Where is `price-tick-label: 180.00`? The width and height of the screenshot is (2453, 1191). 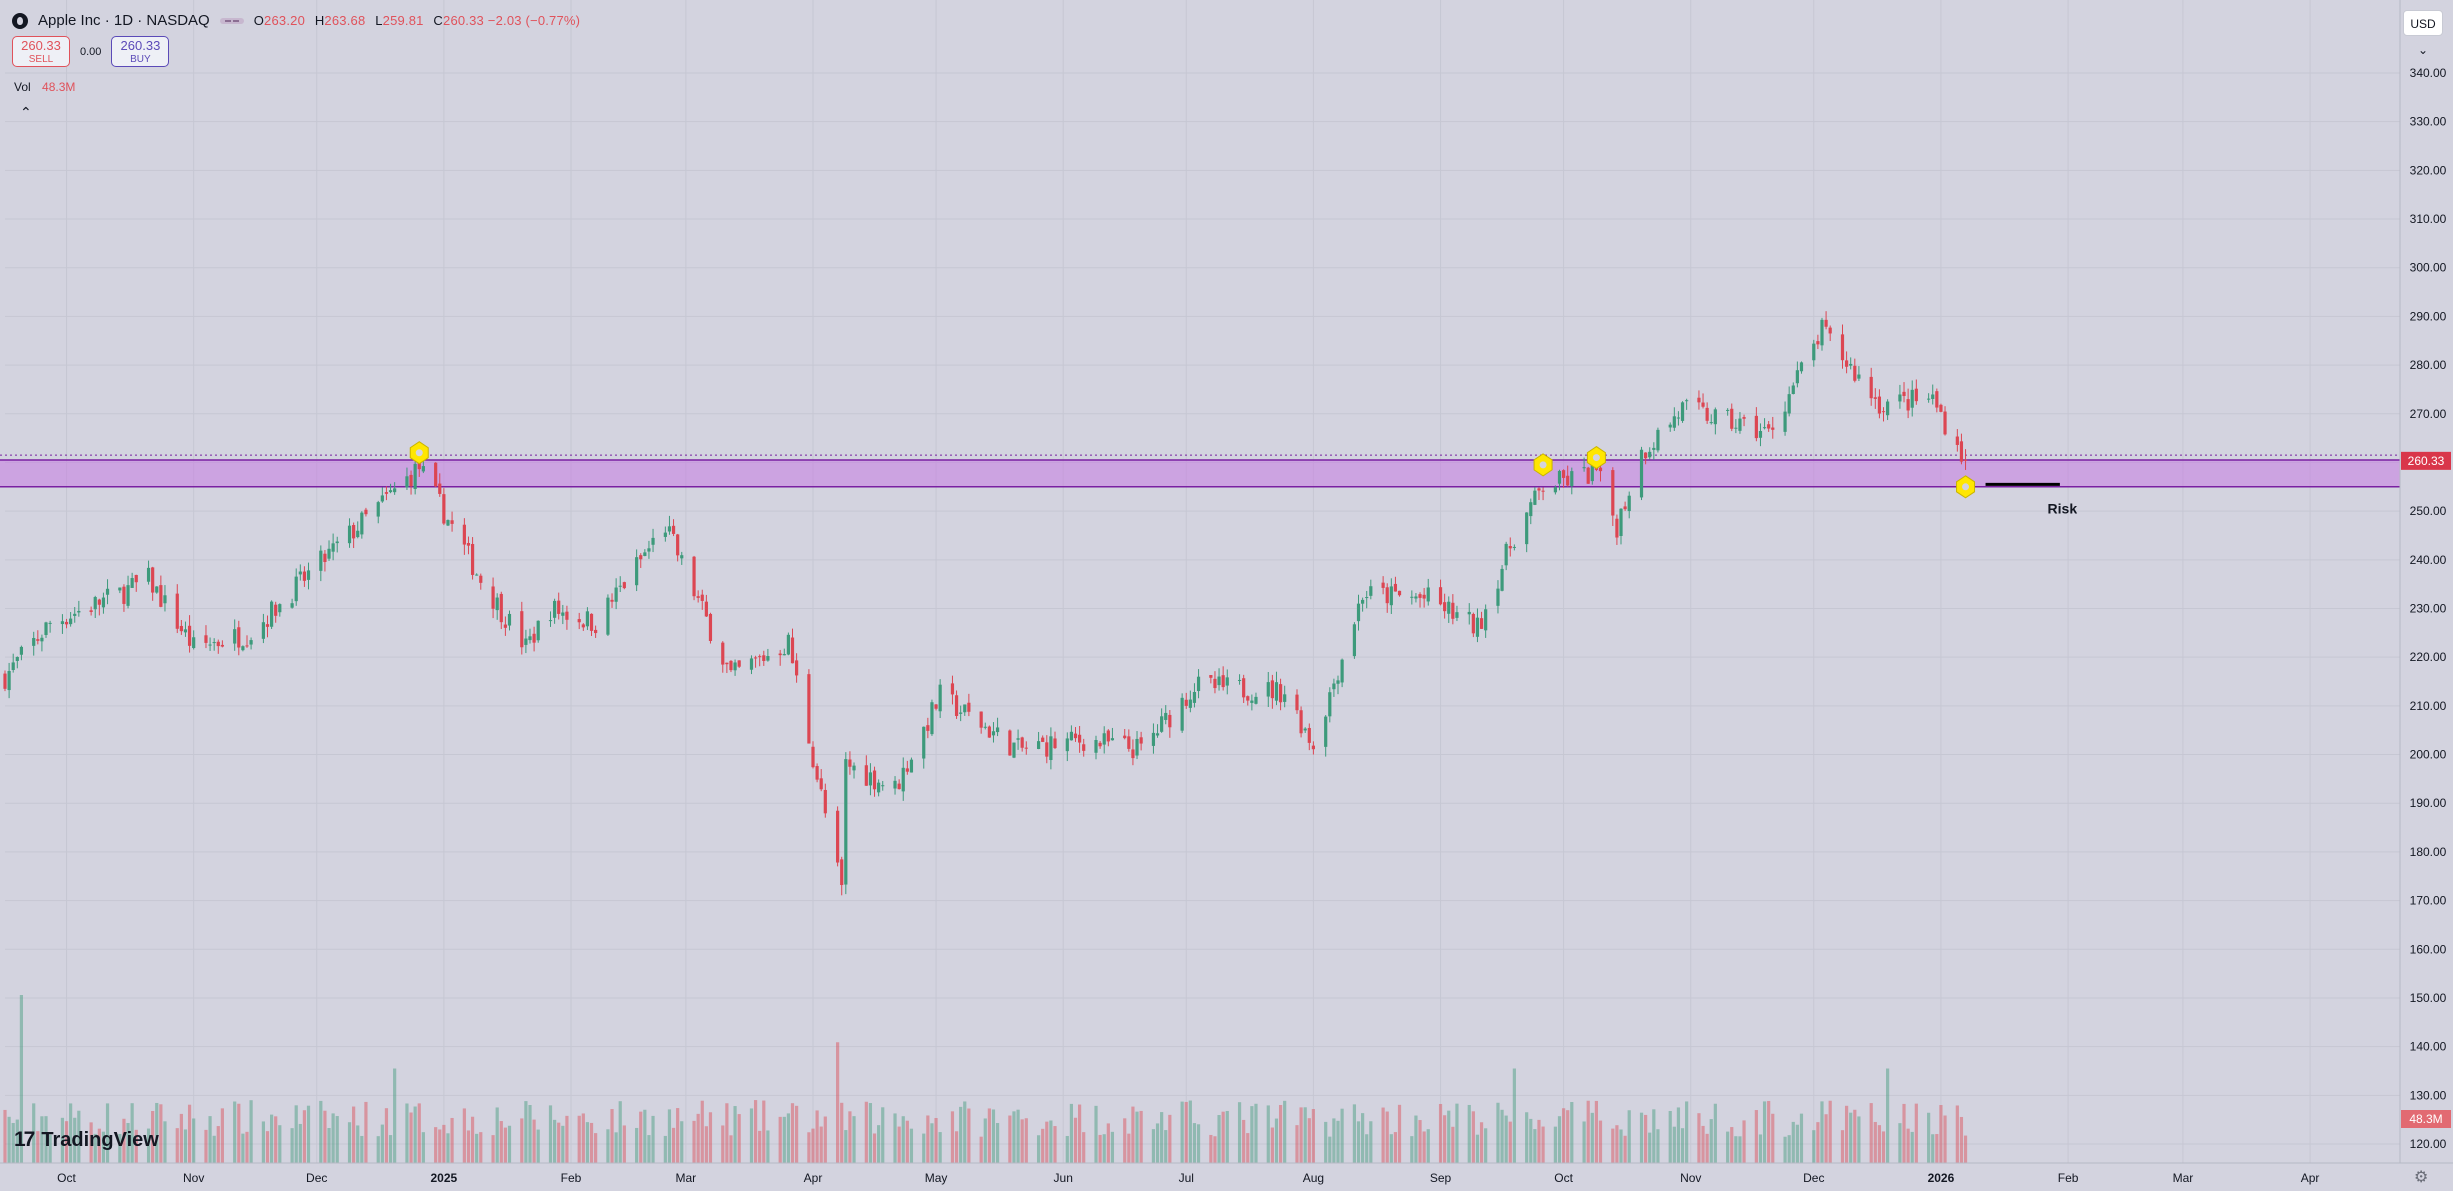 price-tick-label: 180.00 is located at coordinates (2428, 852).